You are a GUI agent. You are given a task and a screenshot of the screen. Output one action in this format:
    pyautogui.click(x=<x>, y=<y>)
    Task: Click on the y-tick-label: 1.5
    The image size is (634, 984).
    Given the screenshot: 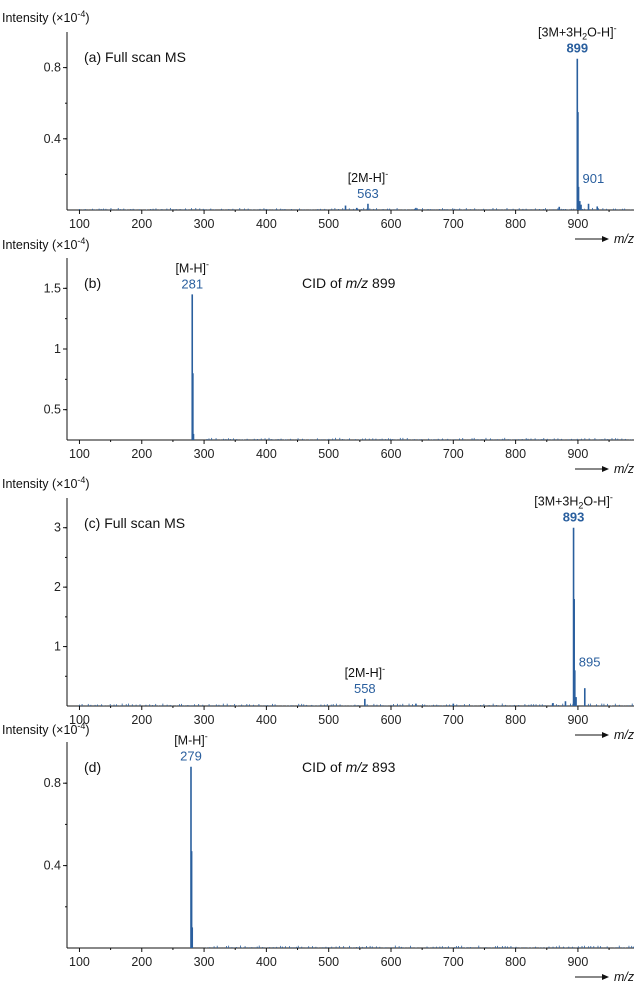 What is the action you would take?
    pyautogui.click(x=52, y=288)
    